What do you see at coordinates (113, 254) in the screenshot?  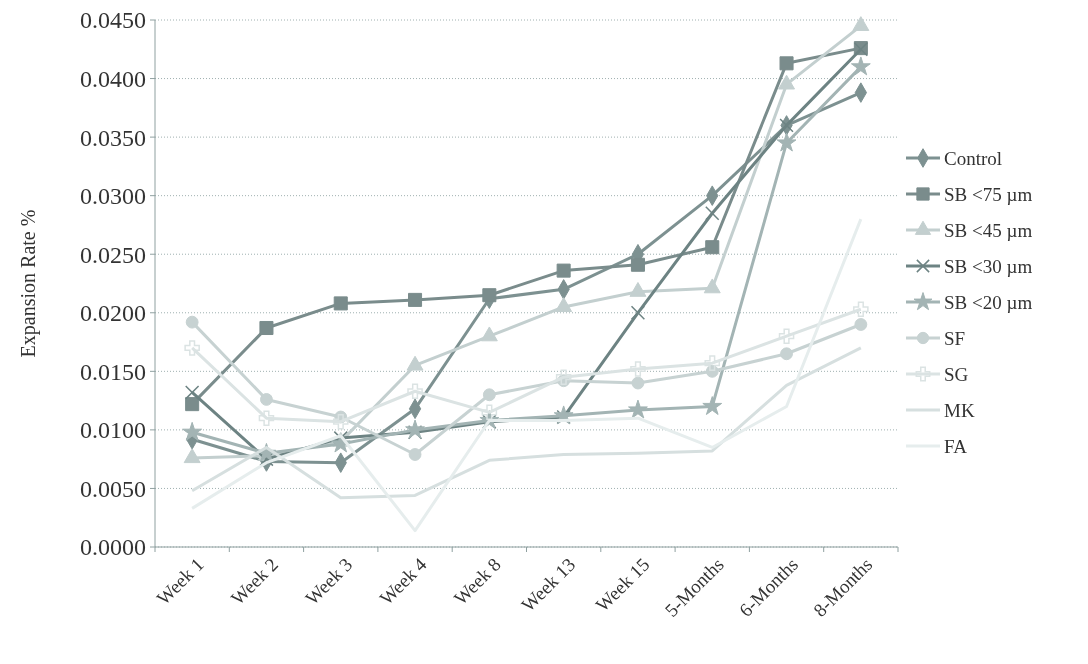 I see `y-tick-label: 0.0250` at bounding box center [113, 254].